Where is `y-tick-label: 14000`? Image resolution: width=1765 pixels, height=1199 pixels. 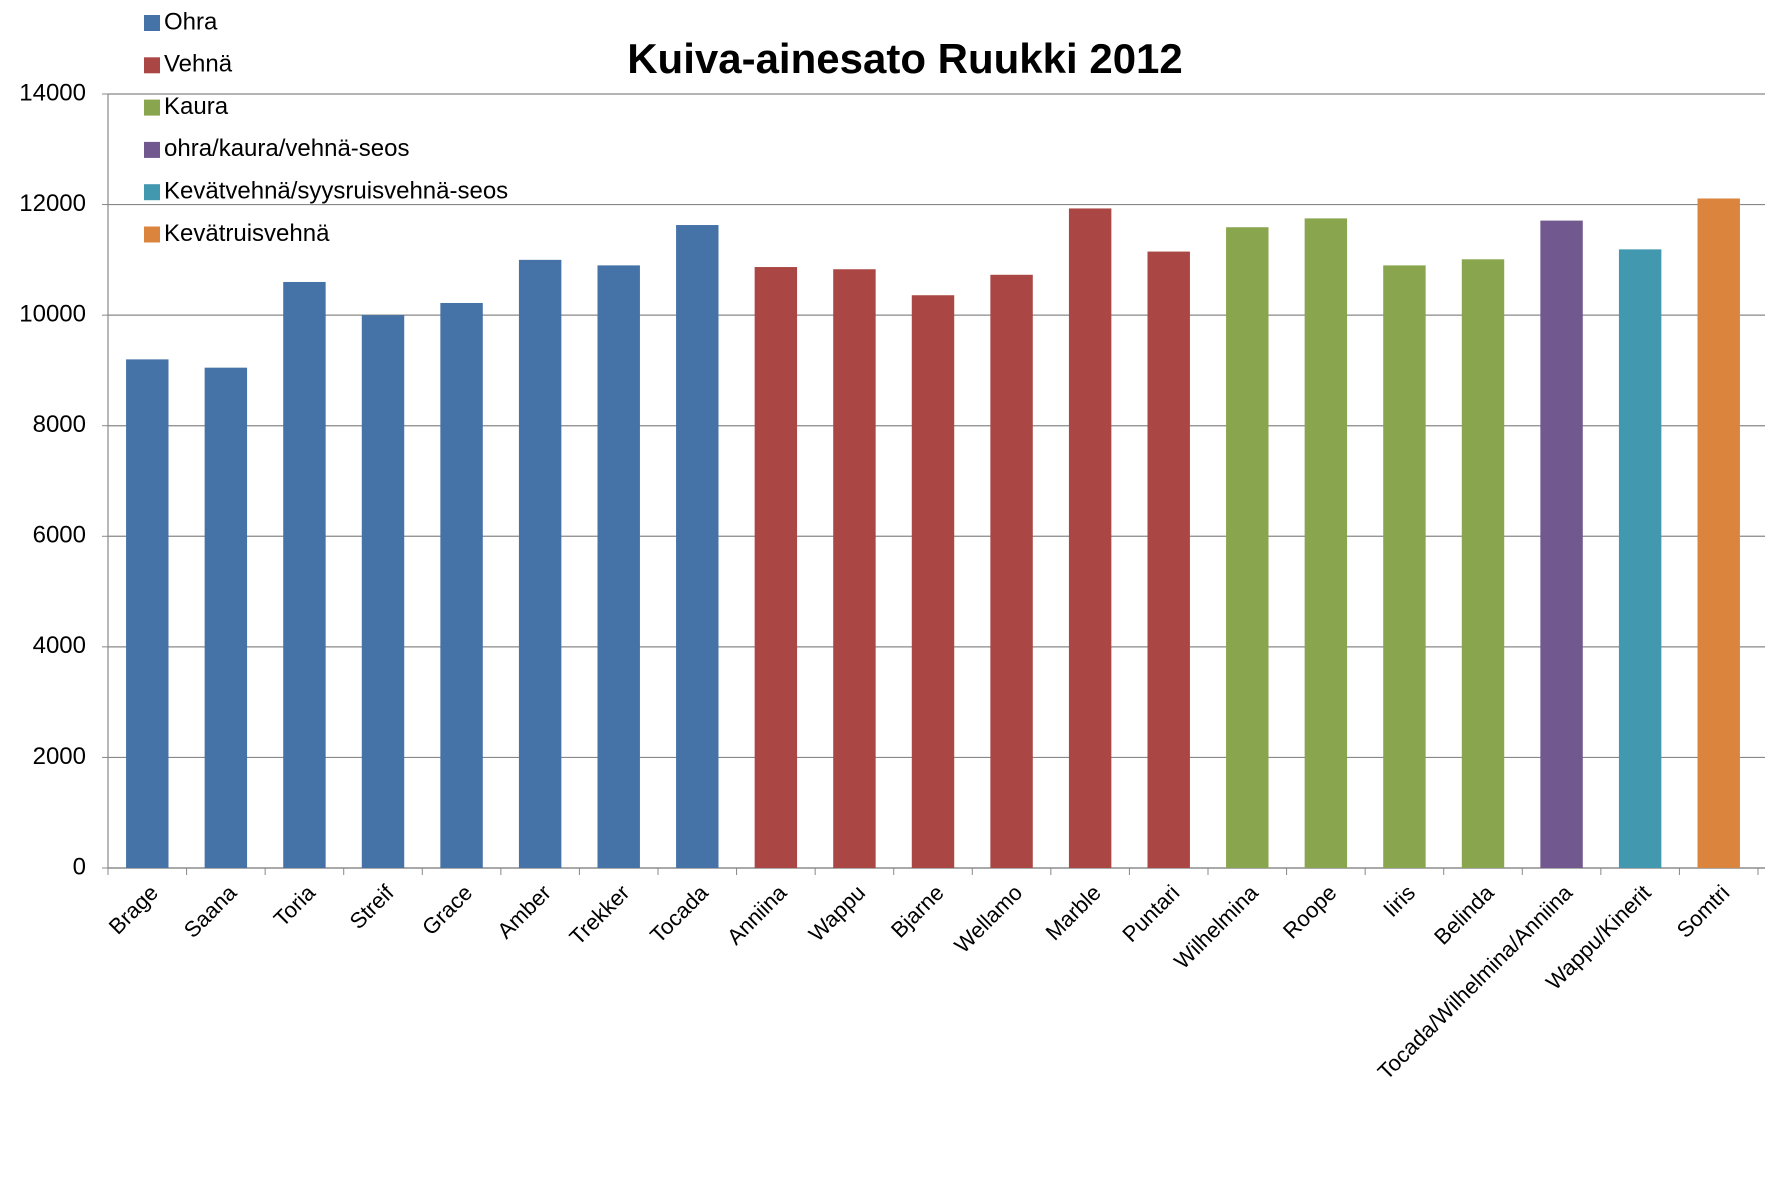
y-tick-label: 14000 is located at coordinates (52, 92).